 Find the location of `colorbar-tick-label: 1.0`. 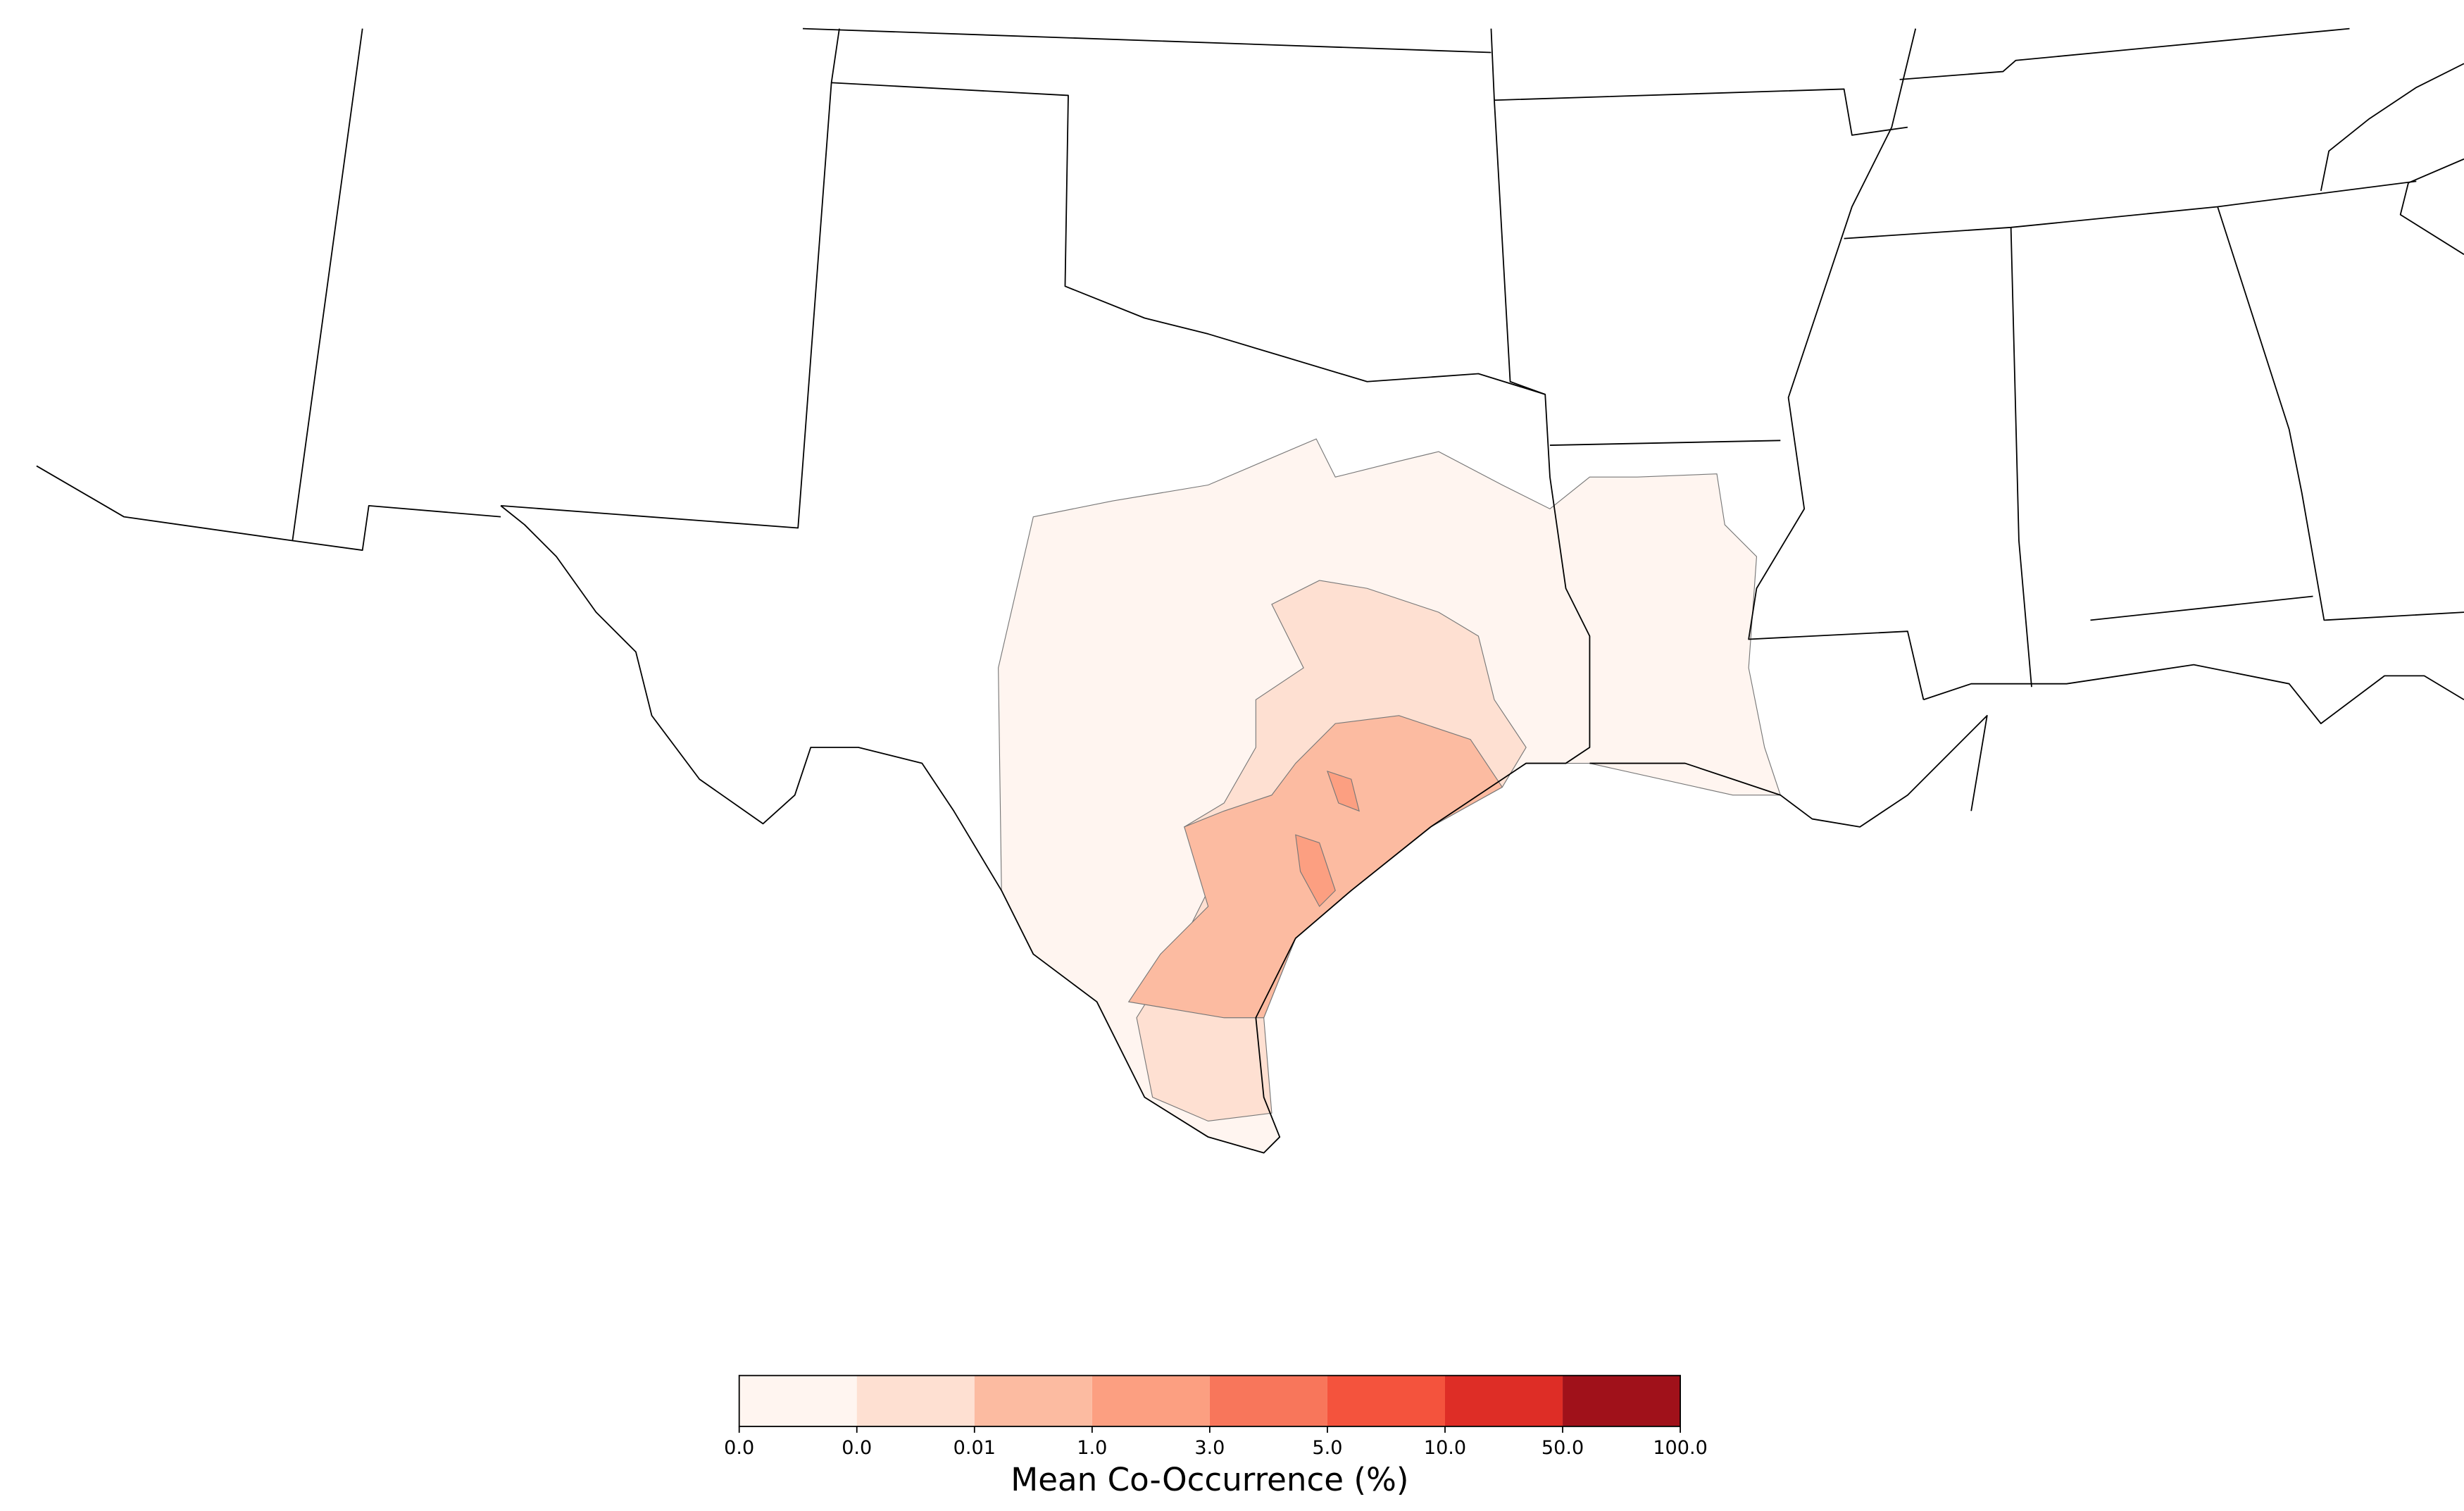

colorbar-tick-label: 1.0 is located at coordinates (1092, 1448).